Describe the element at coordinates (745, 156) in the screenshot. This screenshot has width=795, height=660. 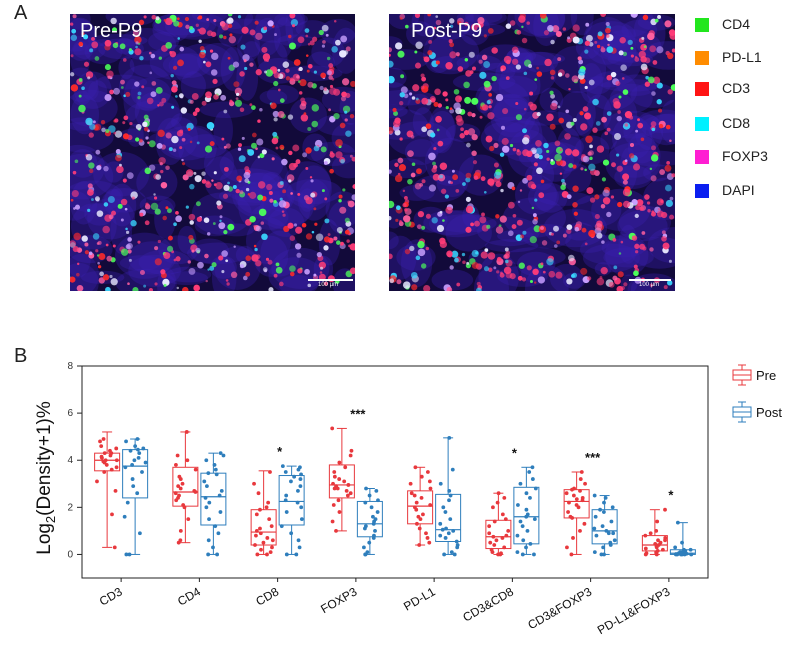
I see `channel-label-foxp3: FOXP3` at that location.